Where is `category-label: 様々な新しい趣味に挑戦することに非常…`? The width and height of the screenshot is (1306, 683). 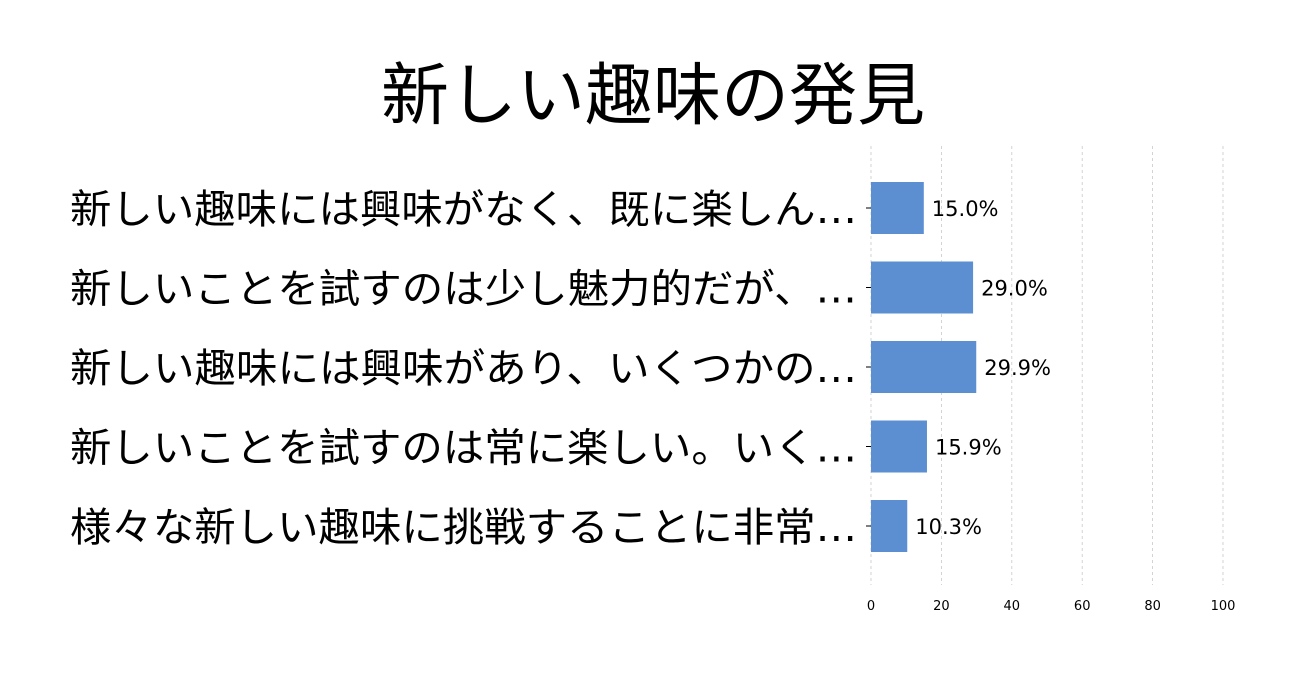 category-label: 様々な新しい趣味に挑戦することに非常… is located at coordinates (463, 528).